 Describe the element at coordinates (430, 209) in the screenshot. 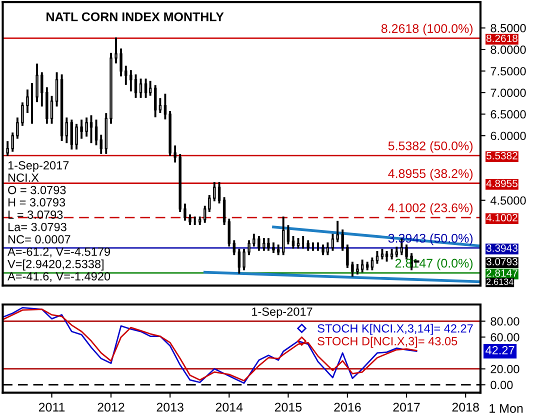

I see `ref-line-label: 4.1002 (23.6%)` at that location.